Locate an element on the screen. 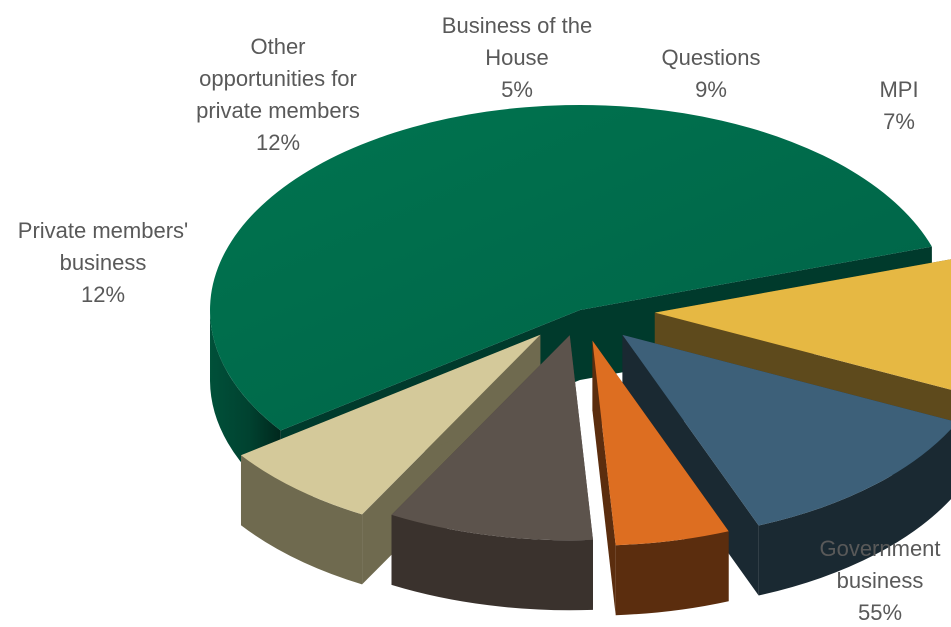 The image size is (951, 627). label-questions-value: 9% is located at coordinates (711, 89).